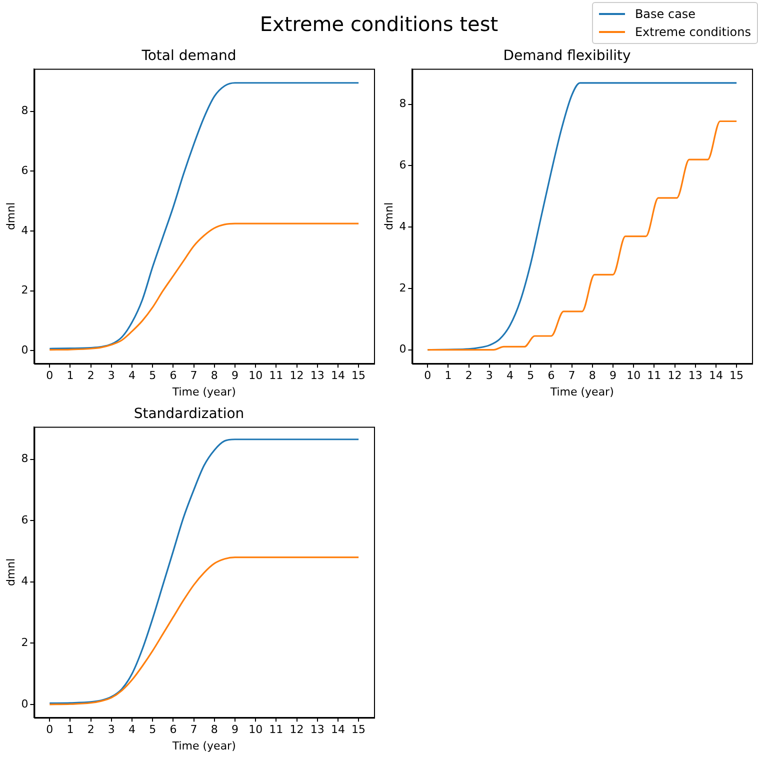 The image size is (758, 760). I want to click on chart-title: Demand flexibility, so click(567, 56).